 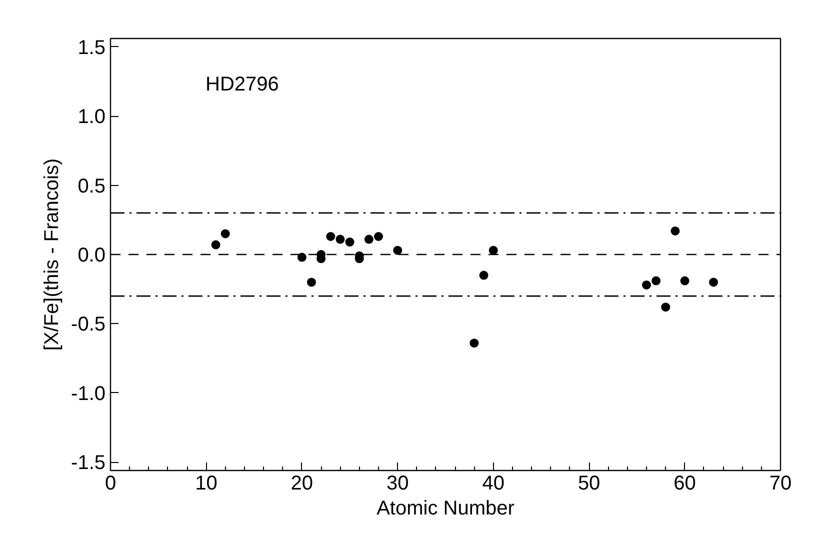 What do you see at coordinates (493, 483) in the screenshot?
I see `x-tick-label: 40` at bounding box center [493, 483].